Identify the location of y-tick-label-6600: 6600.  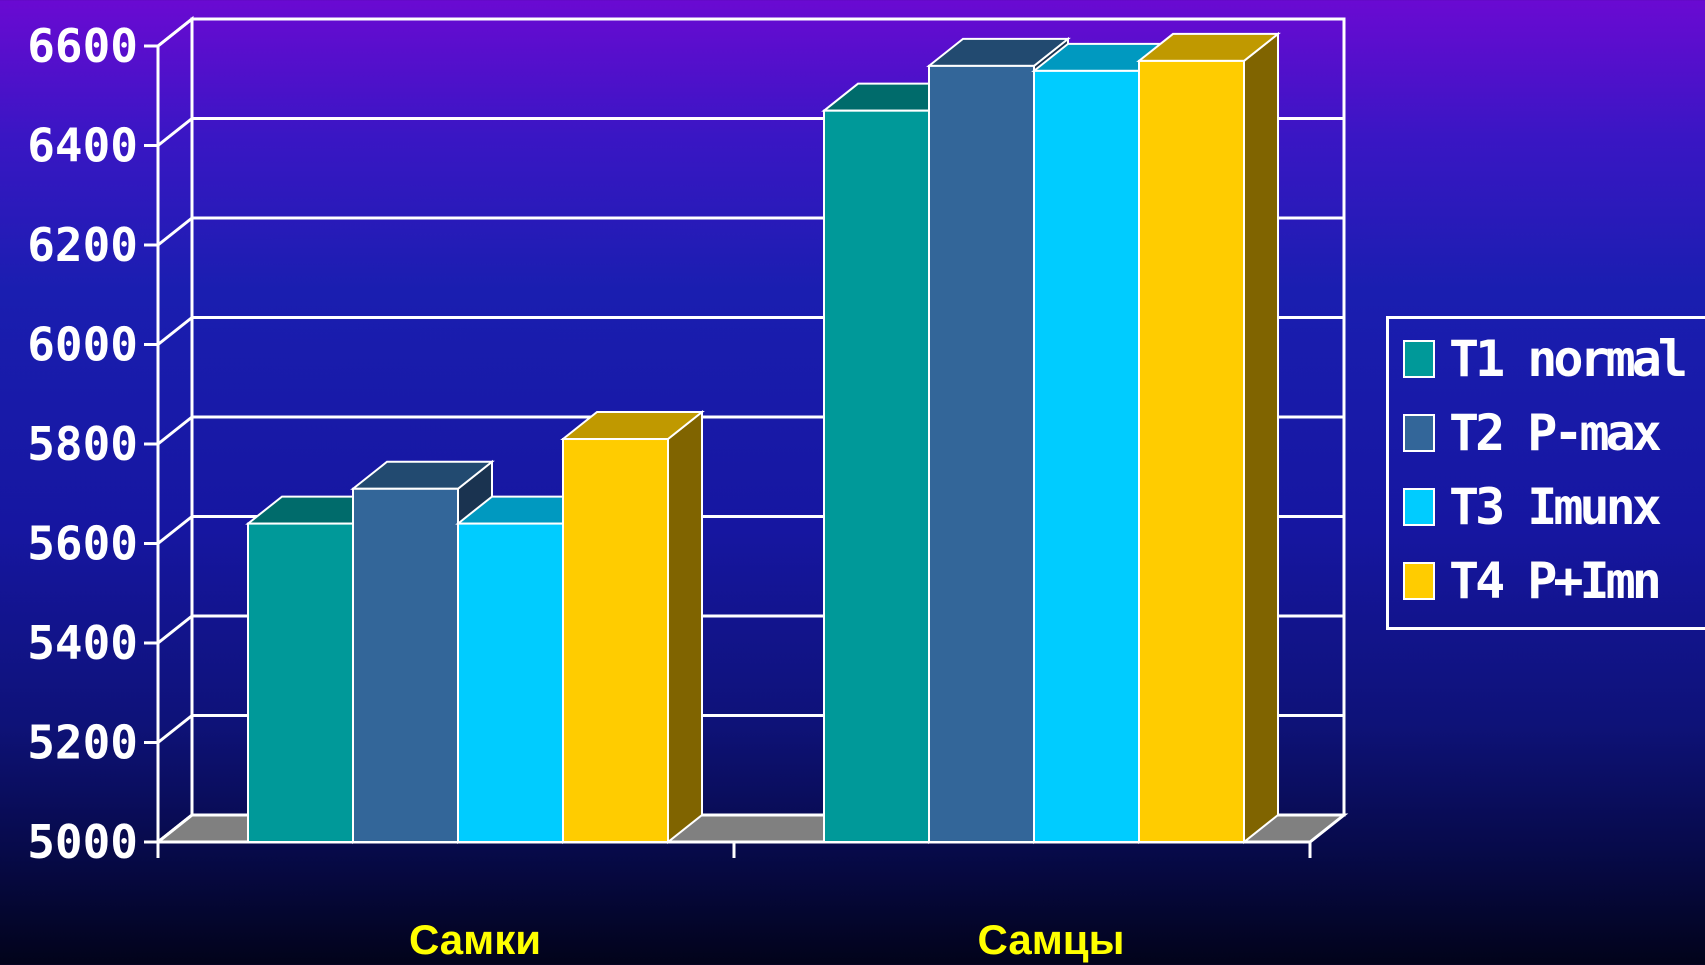
(82, 46).